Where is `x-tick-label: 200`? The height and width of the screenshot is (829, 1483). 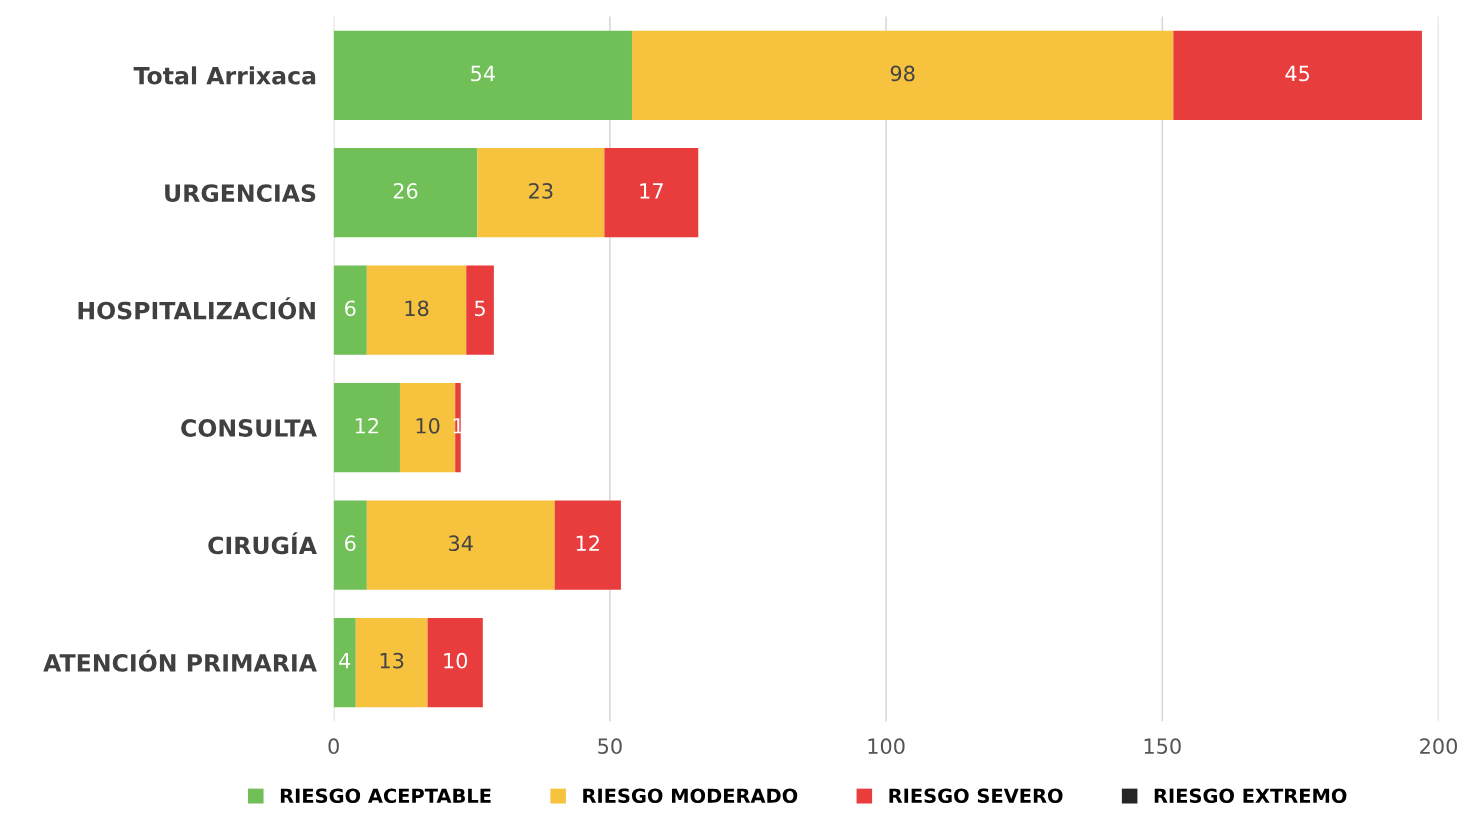 x-tick-label: 200 is located at coordinates (1439, 746).